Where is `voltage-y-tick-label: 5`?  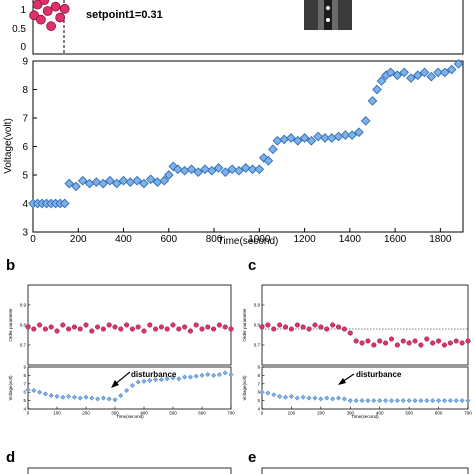
voltage-y-tick-label: 5 is located at coordinates (24, 400).